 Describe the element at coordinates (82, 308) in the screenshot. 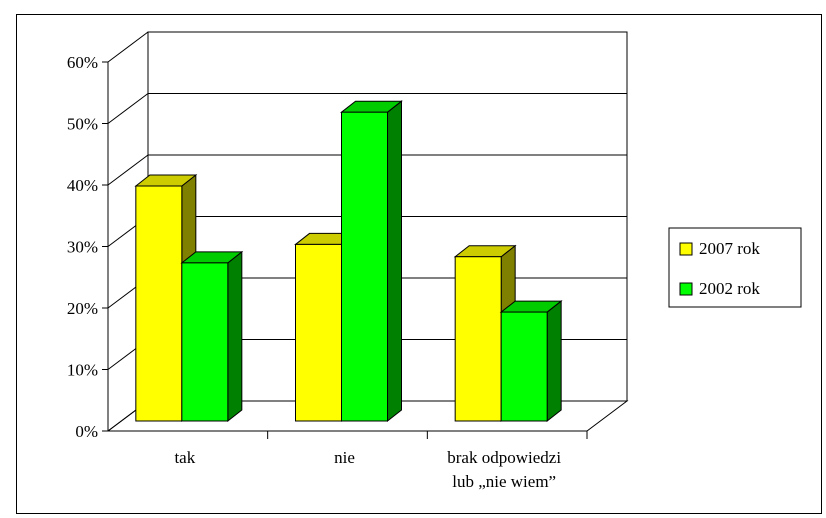

I see `y-tick-label: 20%` at that location.